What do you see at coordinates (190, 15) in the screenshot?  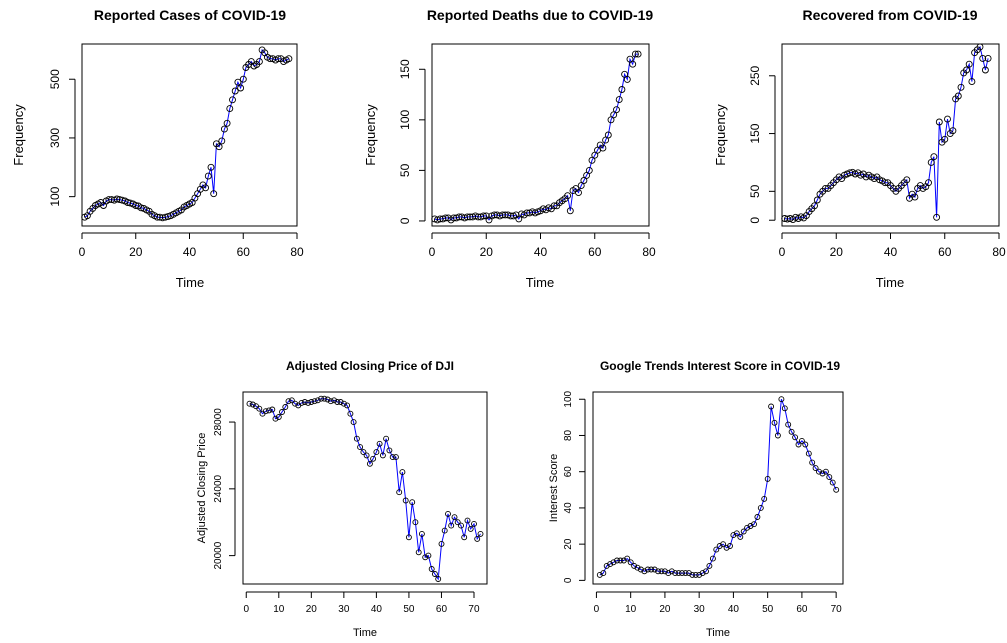 I see `chart-title: Reported Cases of COVID-19` at bounding box center [190, 15].